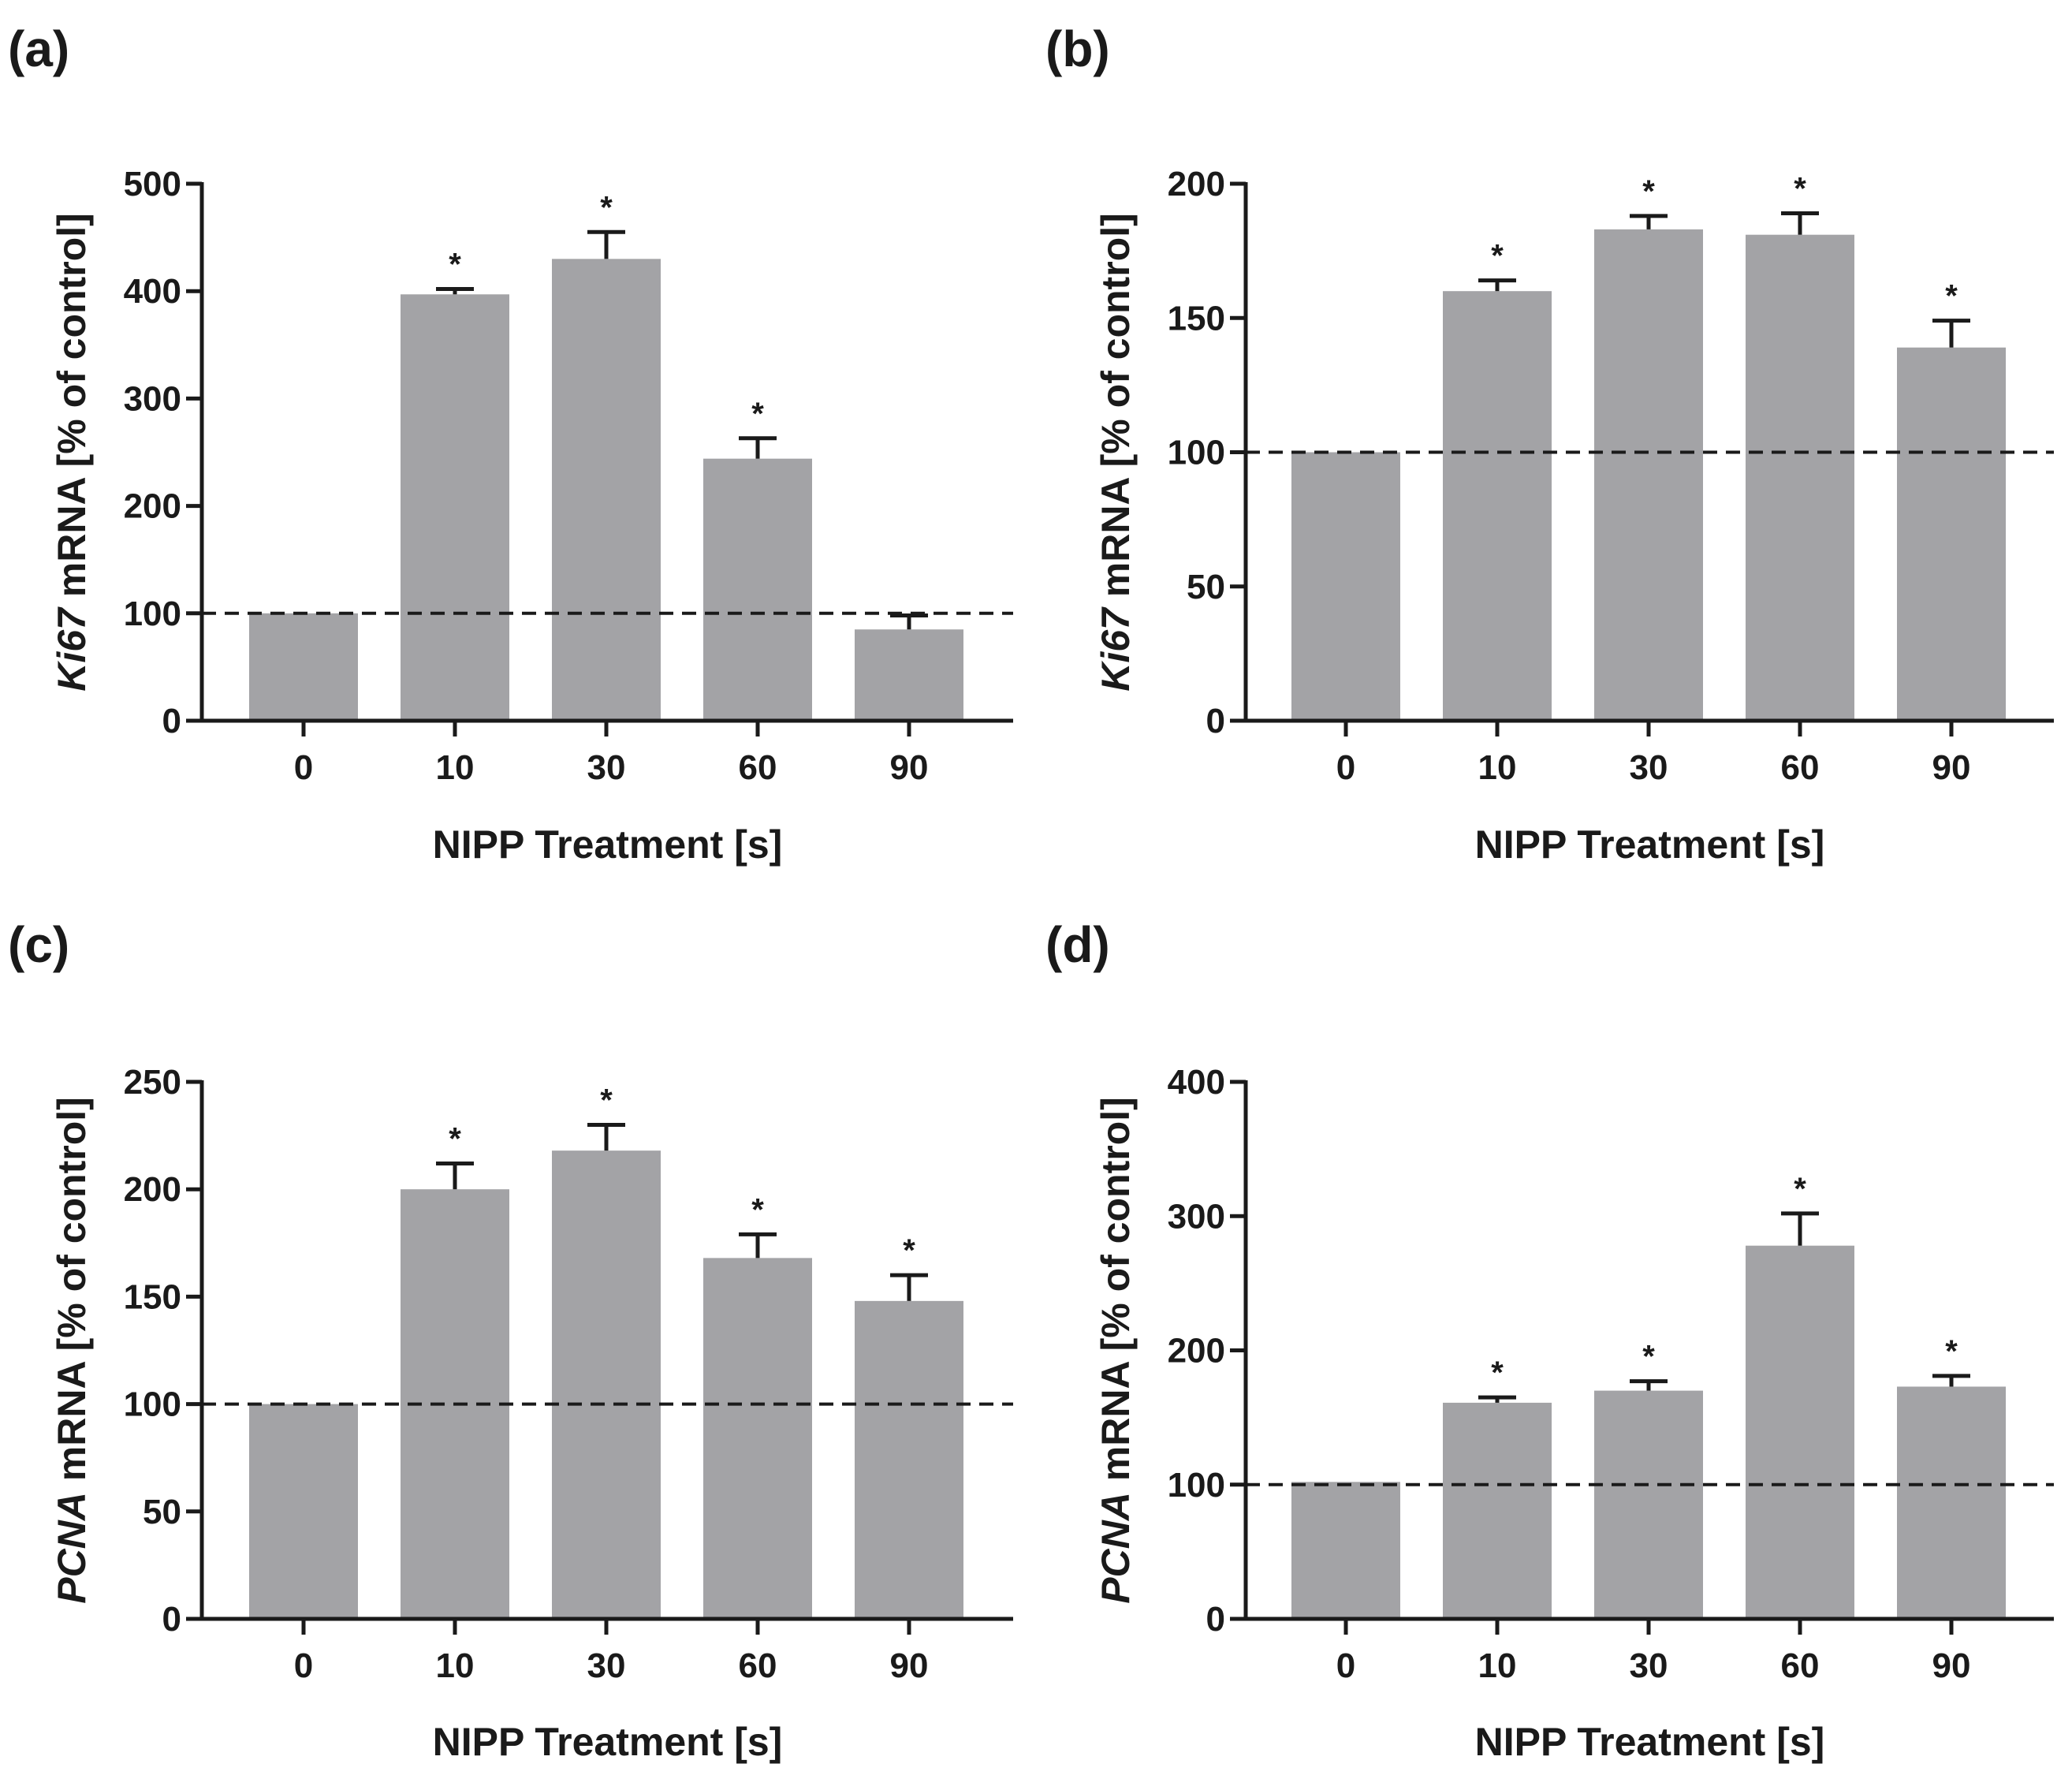  What do you see at coordinates (38, 49) in the screenshot?
I see `panel-label: (a)` at bounding box center [38, 49].